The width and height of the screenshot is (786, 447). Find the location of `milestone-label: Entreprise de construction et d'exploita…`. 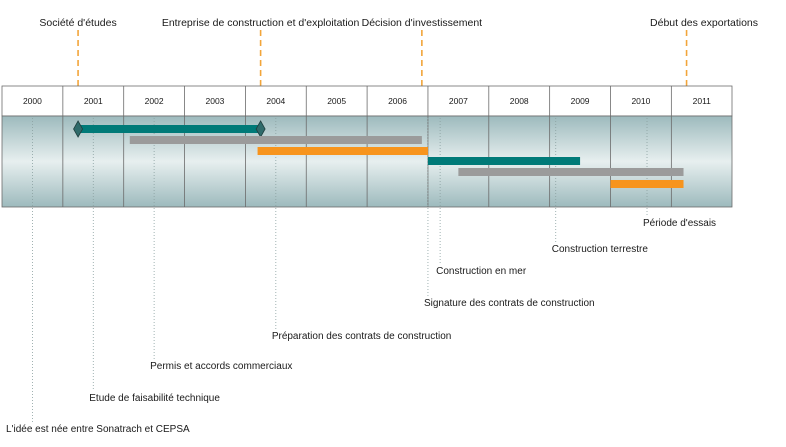

milestone-label: Entreprise de construction et d'exploita… is located at coordinates (261, 23).